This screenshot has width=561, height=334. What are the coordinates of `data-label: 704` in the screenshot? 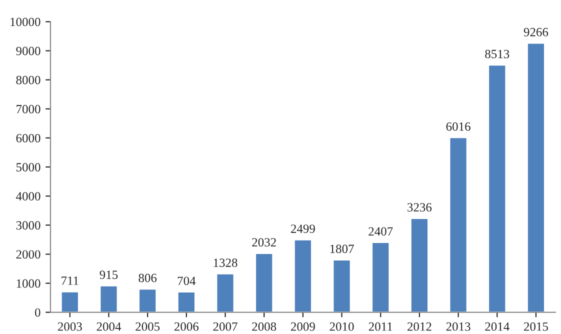 It's located at (187, 281).